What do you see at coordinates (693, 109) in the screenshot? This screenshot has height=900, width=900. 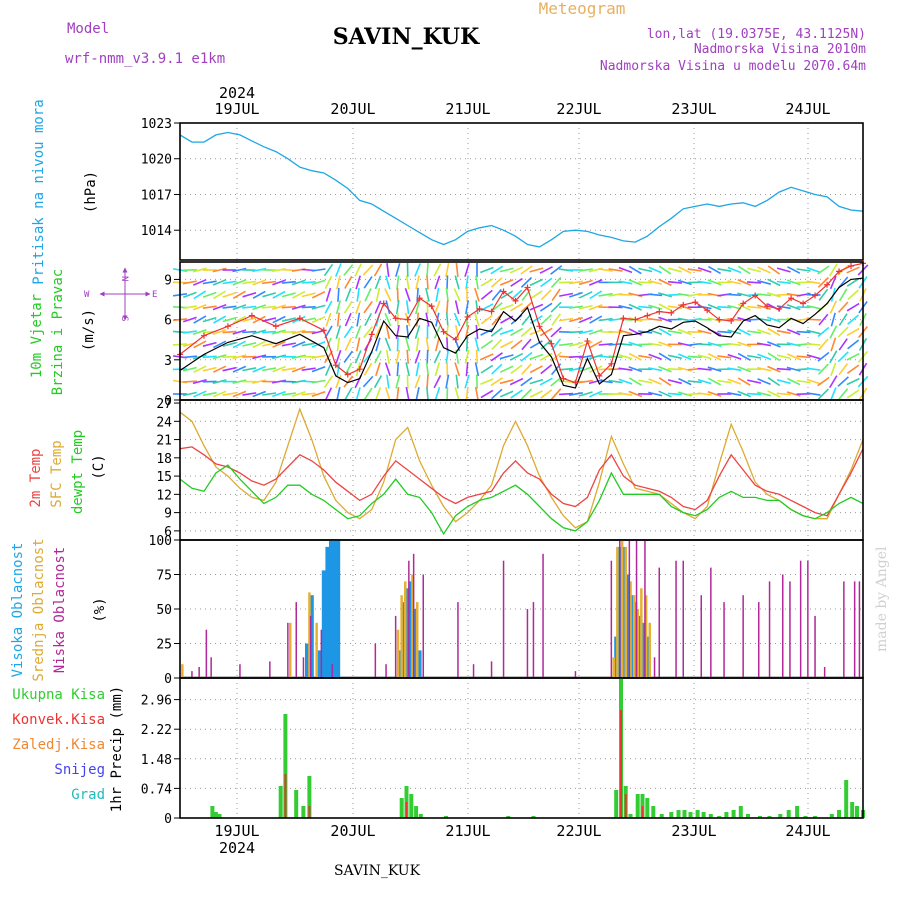 I see `top-date-label: 23JUL` at bounding box center [693, 109].